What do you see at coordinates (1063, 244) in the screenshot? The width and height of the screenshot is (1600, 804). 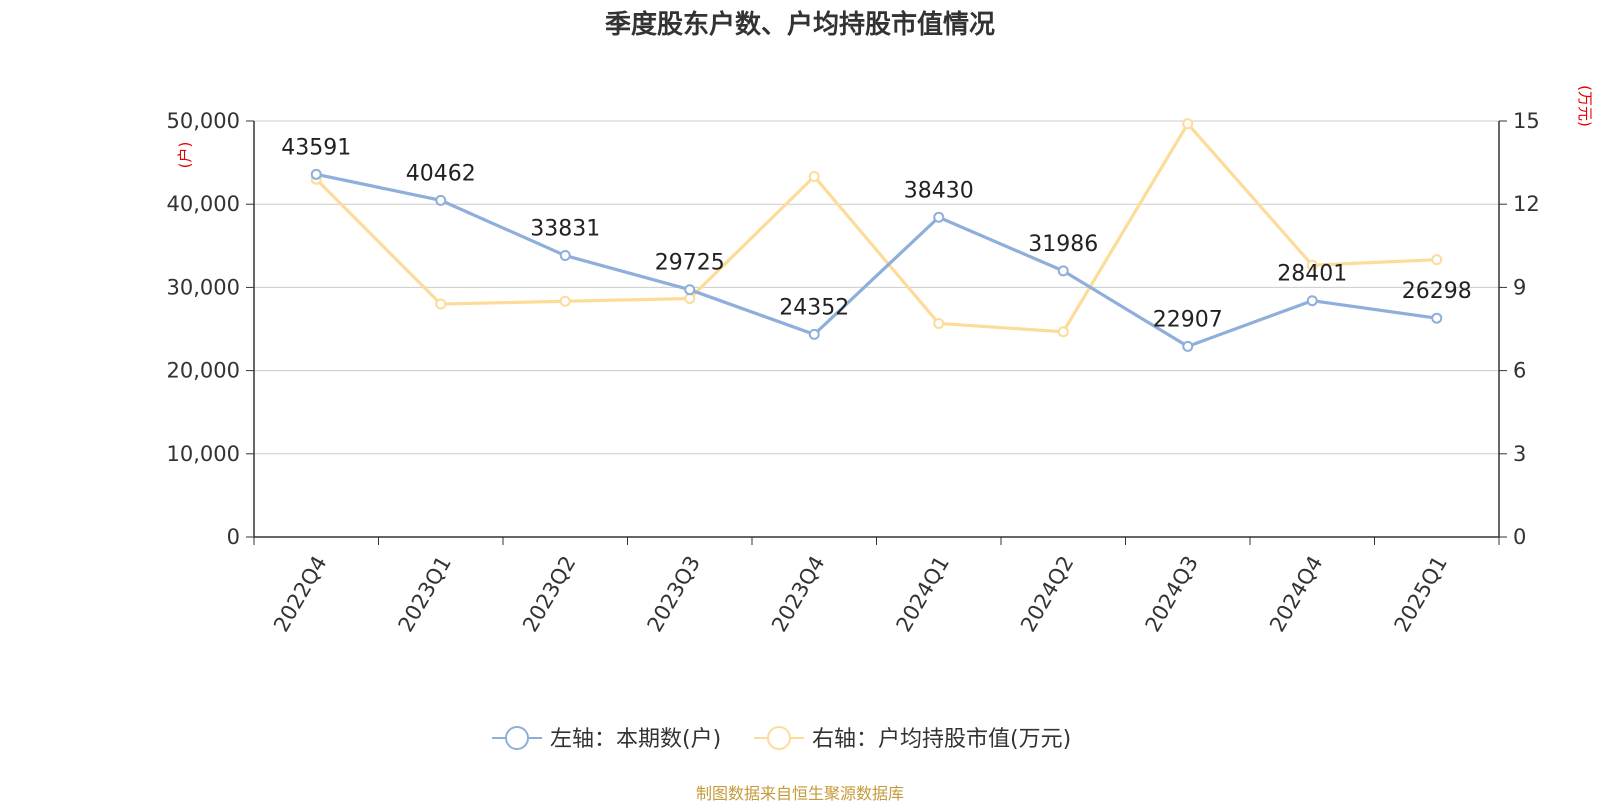 I see `data-label: 31986` at bounding box center [1063, 244].